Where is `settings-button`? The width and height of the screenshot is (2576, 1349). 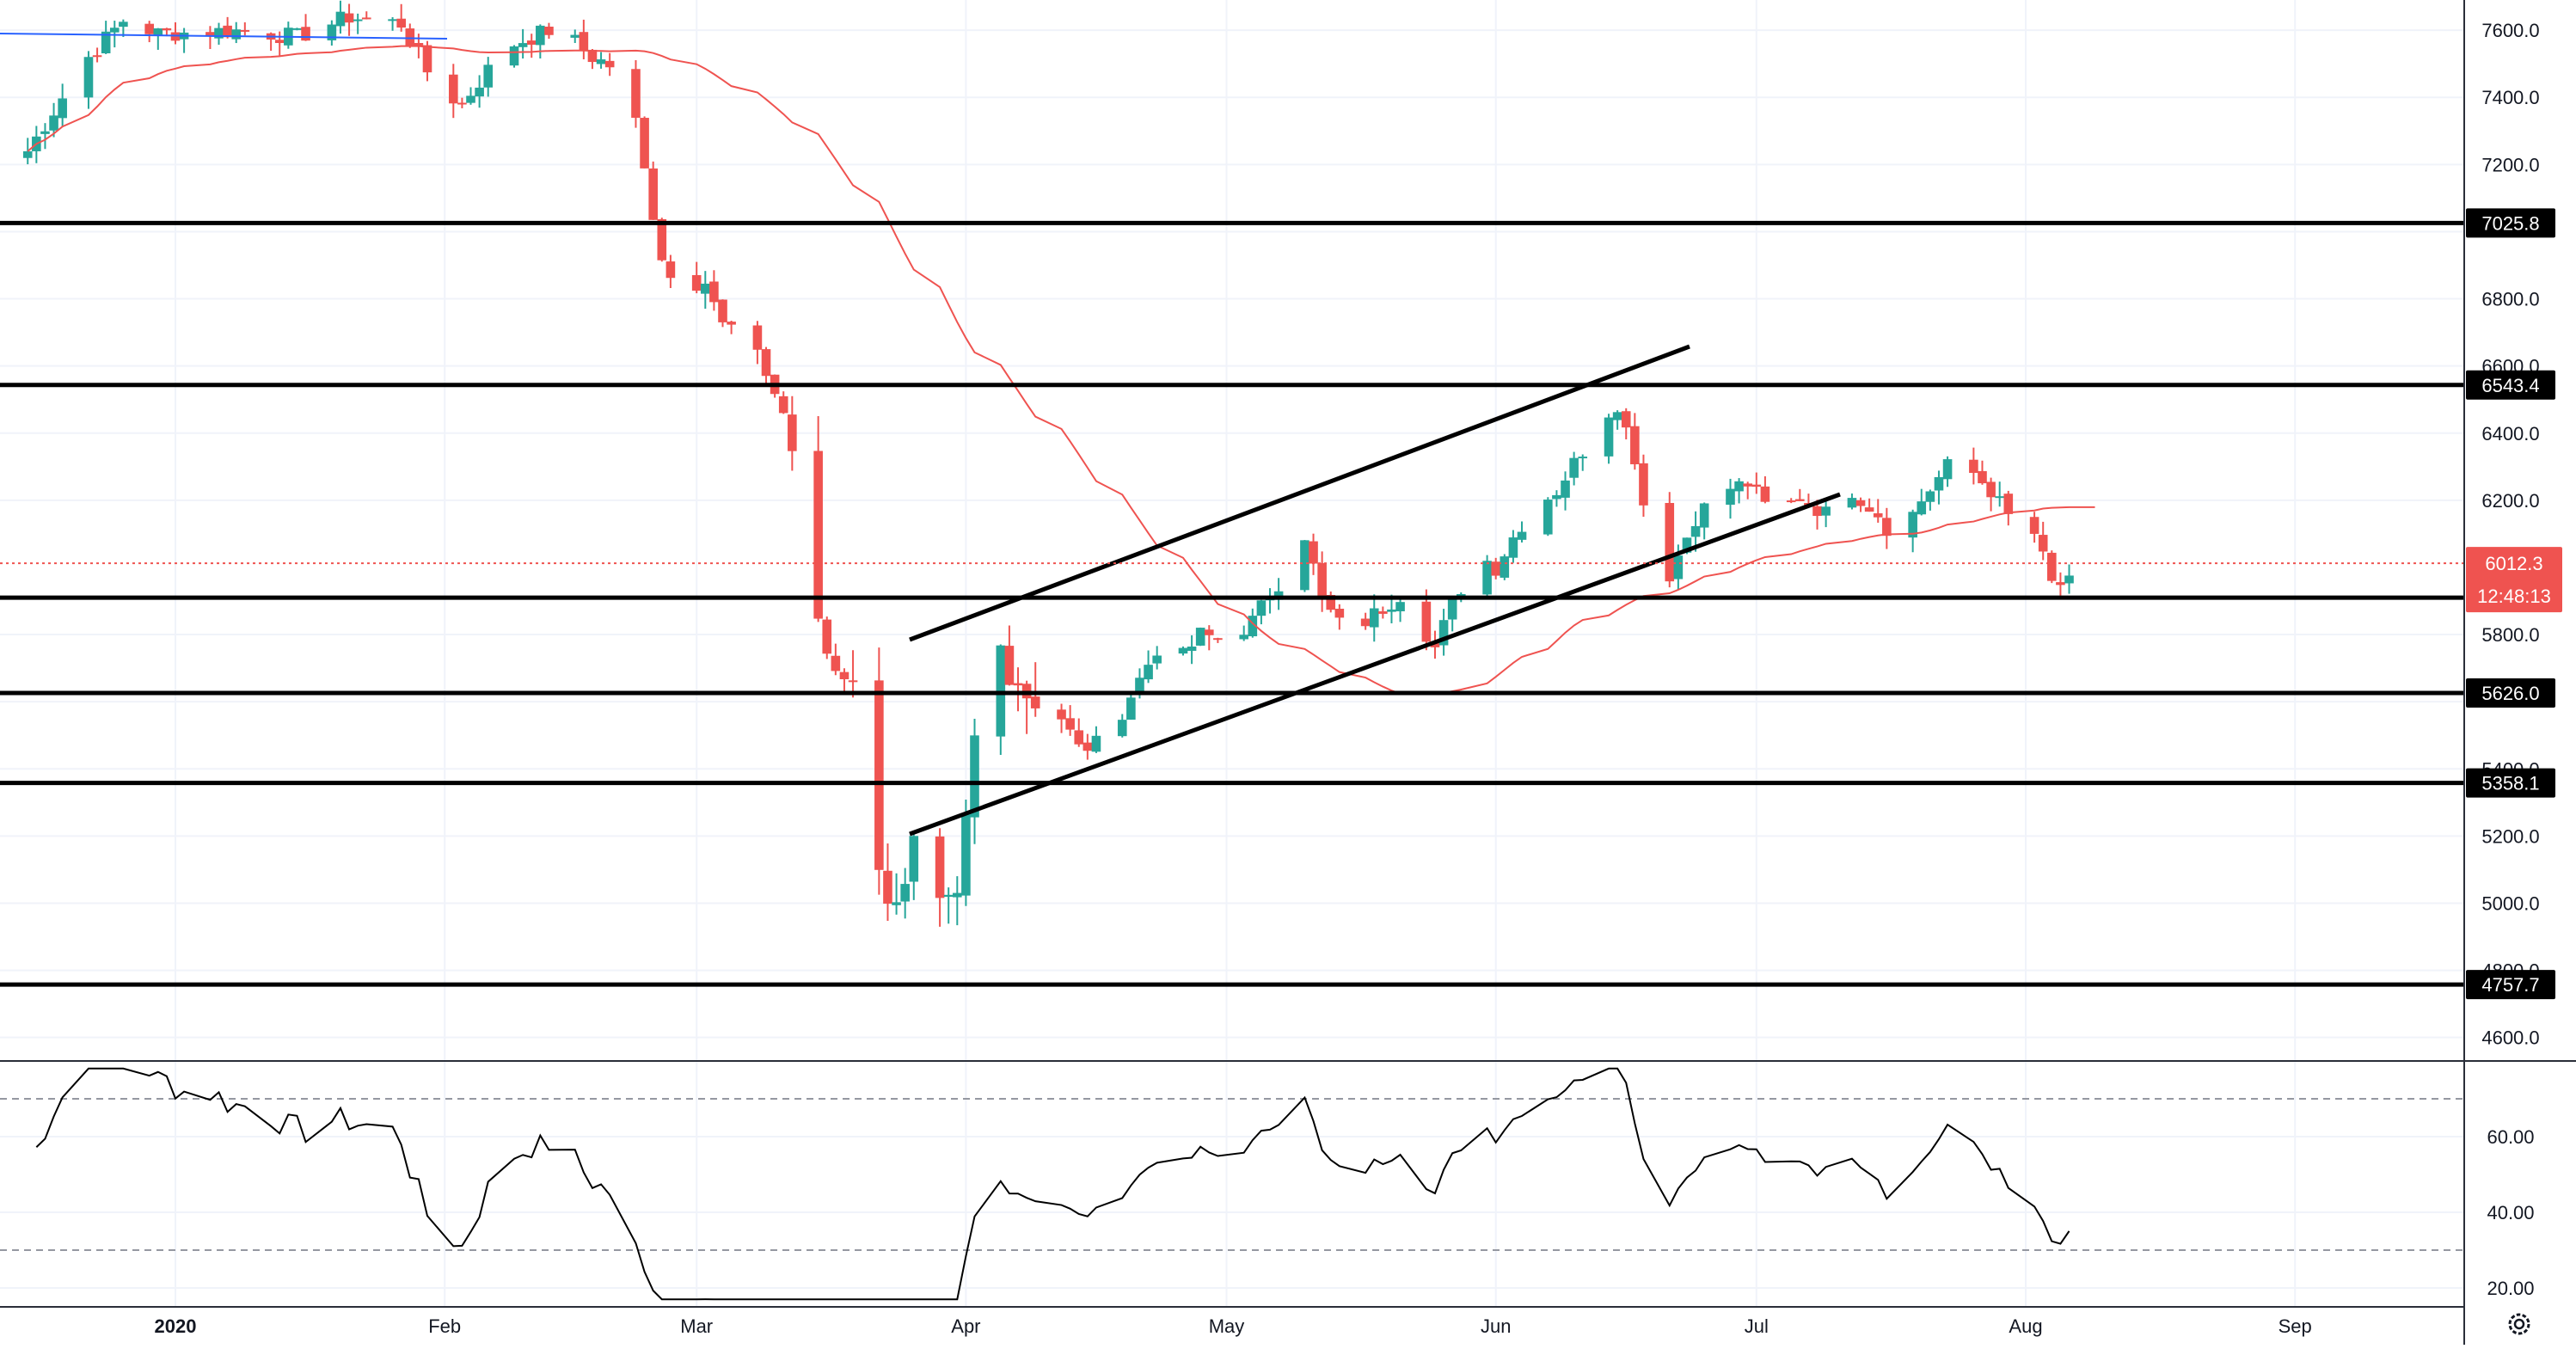 settings-button is located at coordinates (2519, 1324).